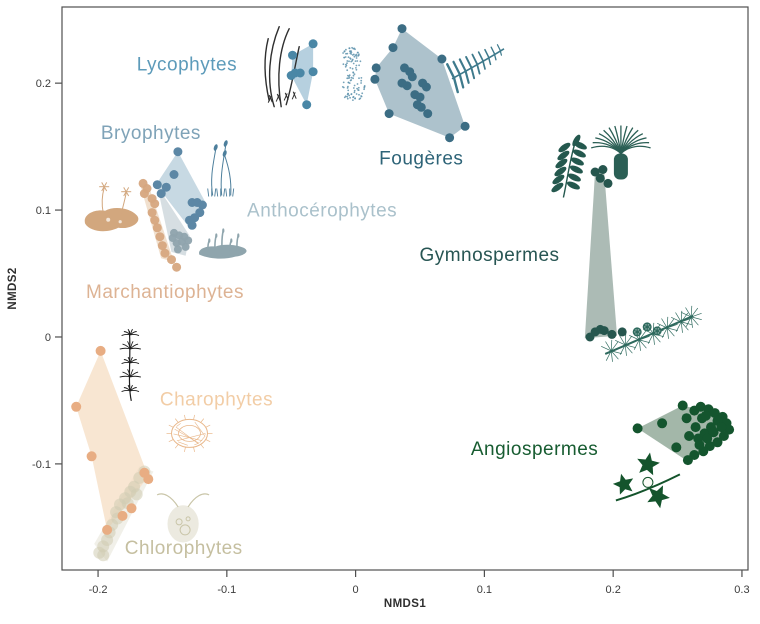  What do you see at coordinates (601, 254) in the screenshot?
I see `gymnospermes-hull` at bounding box center [601, 254].